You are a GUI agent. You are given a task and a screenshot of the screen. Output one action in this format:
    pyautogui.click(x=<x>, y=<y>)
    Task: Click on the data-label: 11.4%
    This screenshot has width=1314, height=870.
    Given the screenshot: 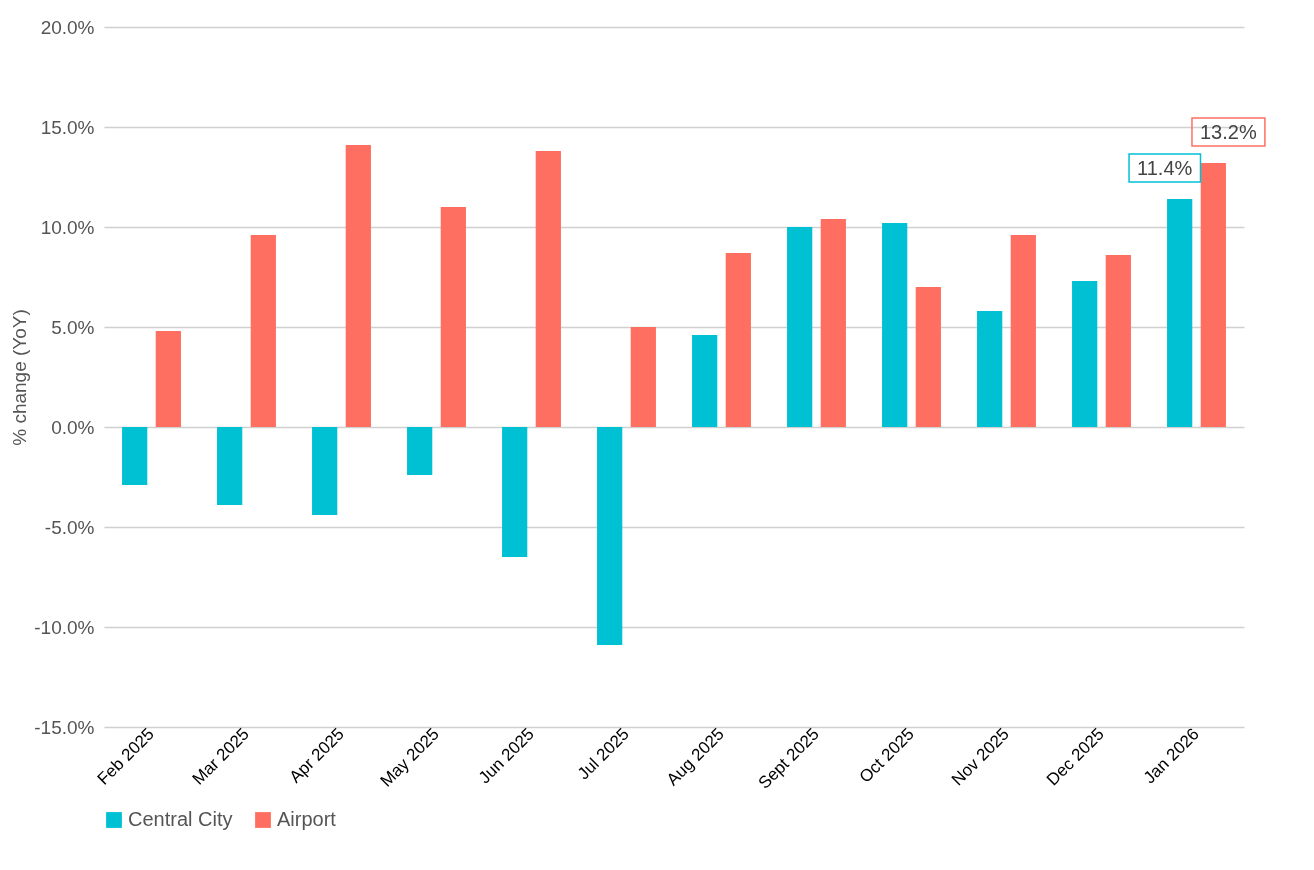 What is the action you would take?
    pyautogui.click(x=1165, y=168)
    